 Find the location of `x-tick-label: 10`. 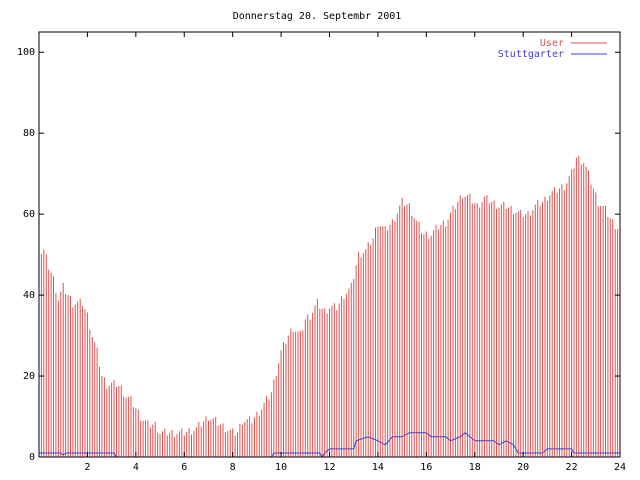

x-tick-label: 10 is located at coordinates (281, 467).